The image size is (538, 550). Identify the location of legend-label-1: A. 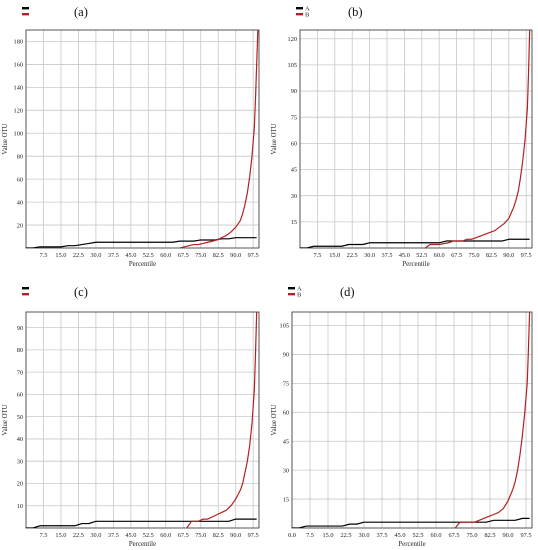
(299, 289).